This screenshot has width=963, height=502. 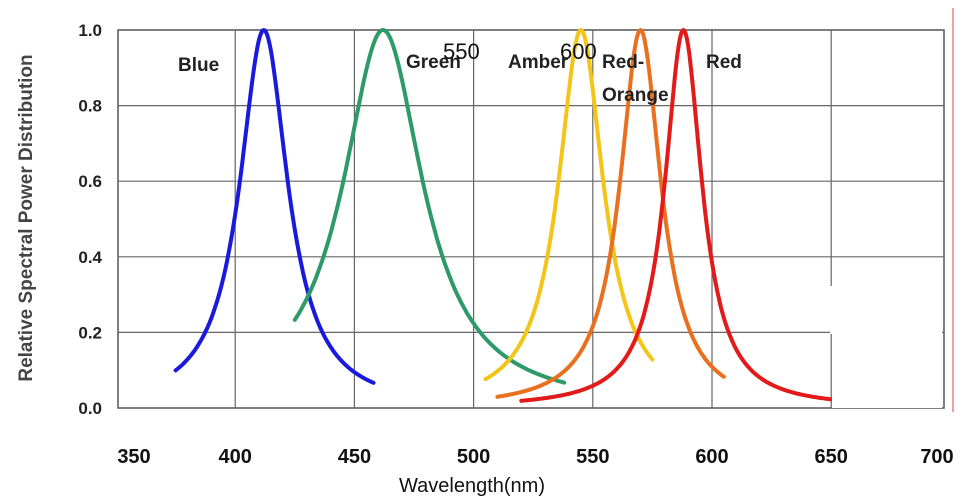 What do you see at coordinates (26, 217) in the screenshot?
I see `y-axis-label: Relative Spectral Power Distribution` at bounding box center [26, 217].